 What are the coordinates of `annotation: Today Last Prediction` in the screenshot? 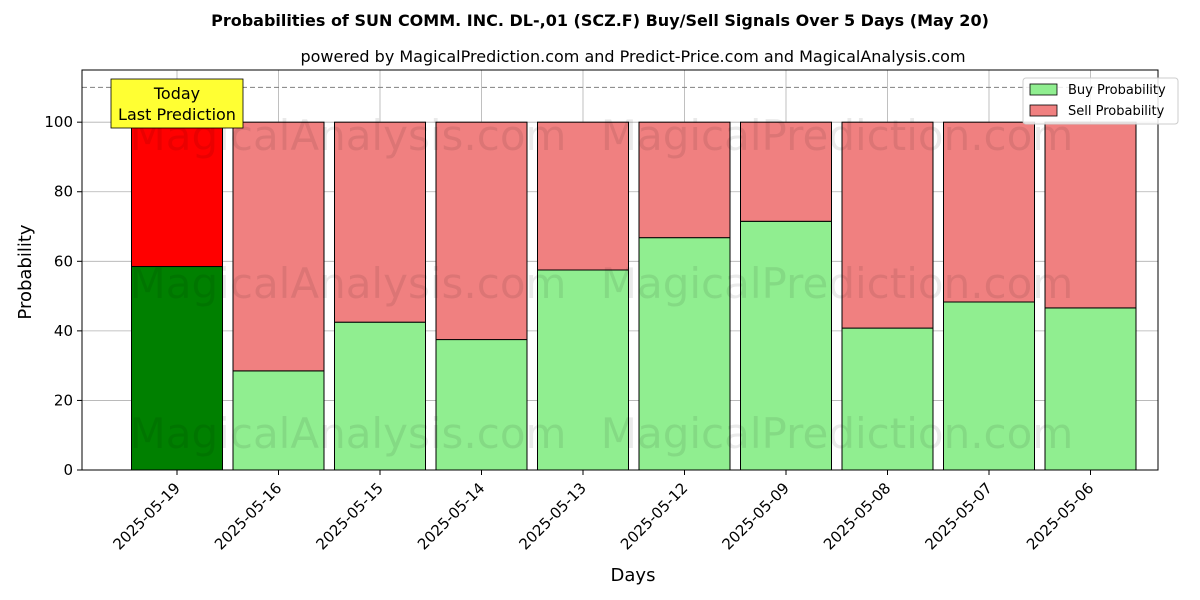 It's located at (177, 103).